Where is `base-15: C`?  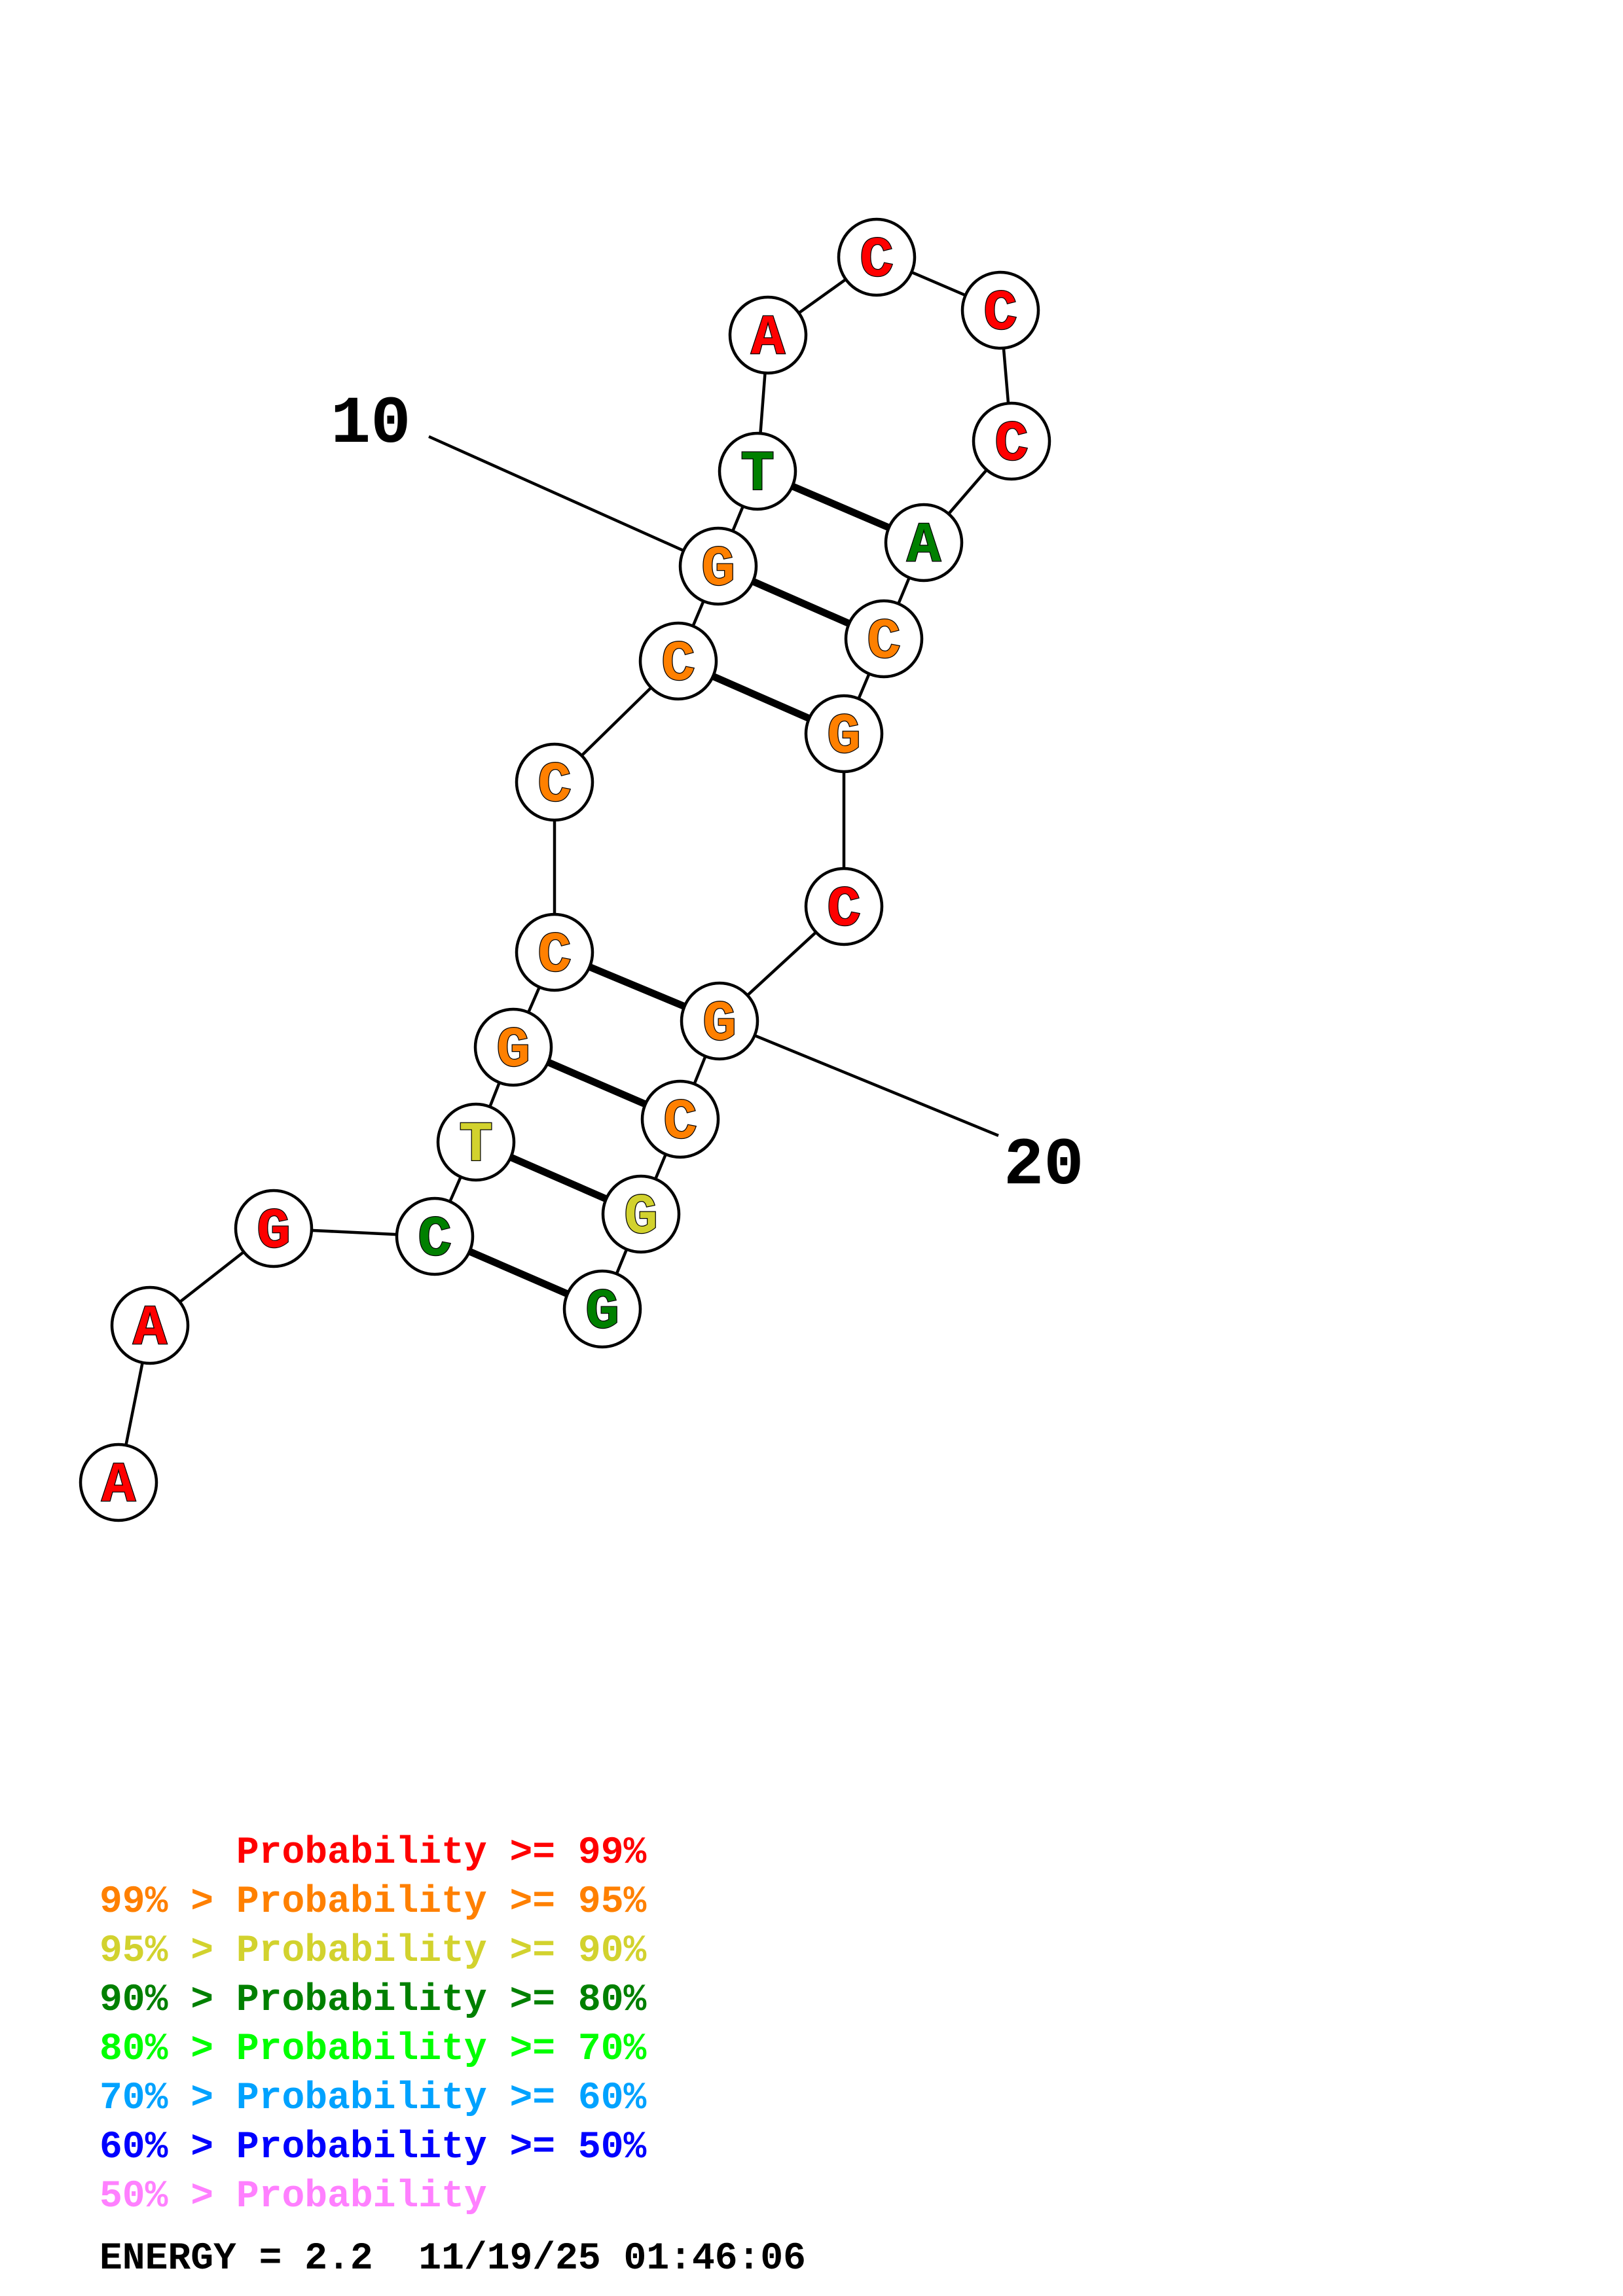 base-15: C is located at coordinates (1011, 441).